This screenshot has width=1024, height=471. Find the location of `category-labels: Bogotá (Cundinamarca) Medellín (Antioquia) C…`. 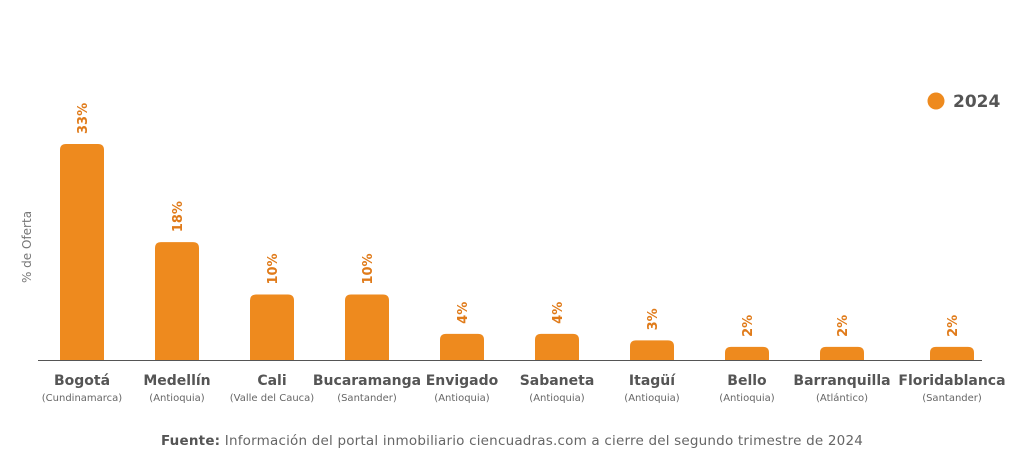

category-labels: Bogotá (Cundinamarca) Medellín (Antioquia) C… is located at coordinates (524, 388).